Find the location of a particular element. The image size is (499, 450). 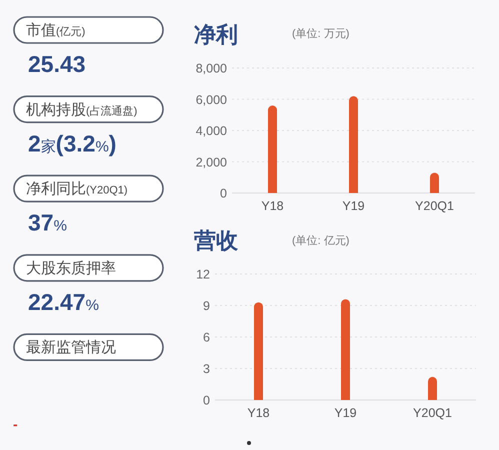

y-tick-label: 6,000 is located at coordinates (212, 99).